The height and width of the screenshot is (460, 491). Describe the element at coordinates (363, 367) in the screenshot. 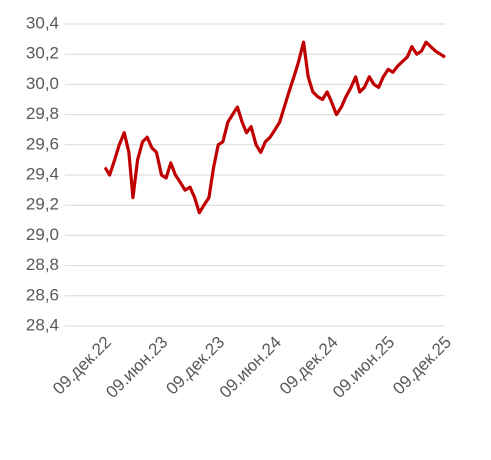

I see `x-tick-label: 09.июн.25` at that location.